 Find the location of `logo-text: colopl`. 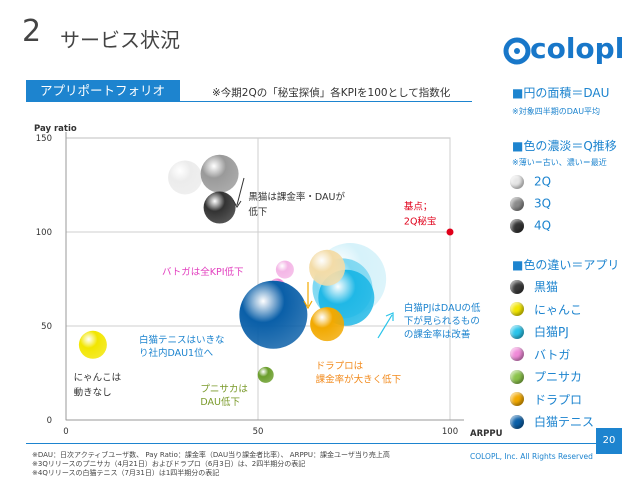

logo-text: colopl is located at coordinates (577, 48).